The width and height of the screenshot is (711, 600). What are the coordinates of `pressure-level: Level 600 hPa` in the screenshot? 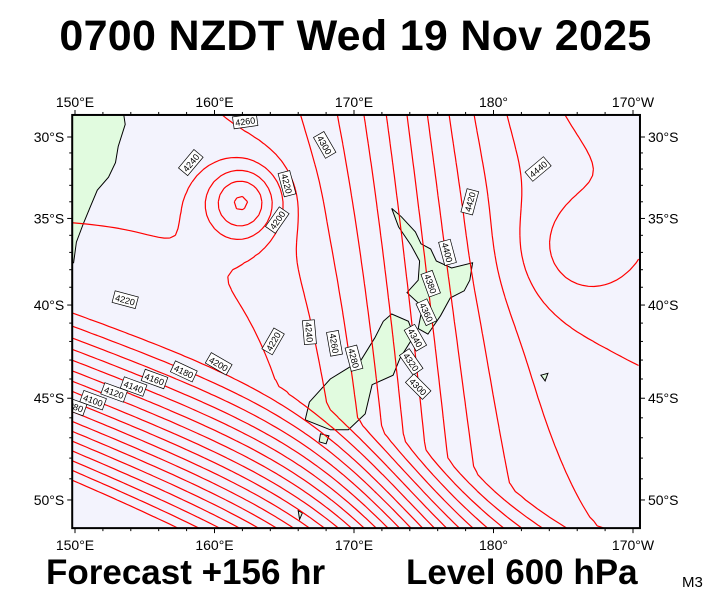 It's located at (522, 572).